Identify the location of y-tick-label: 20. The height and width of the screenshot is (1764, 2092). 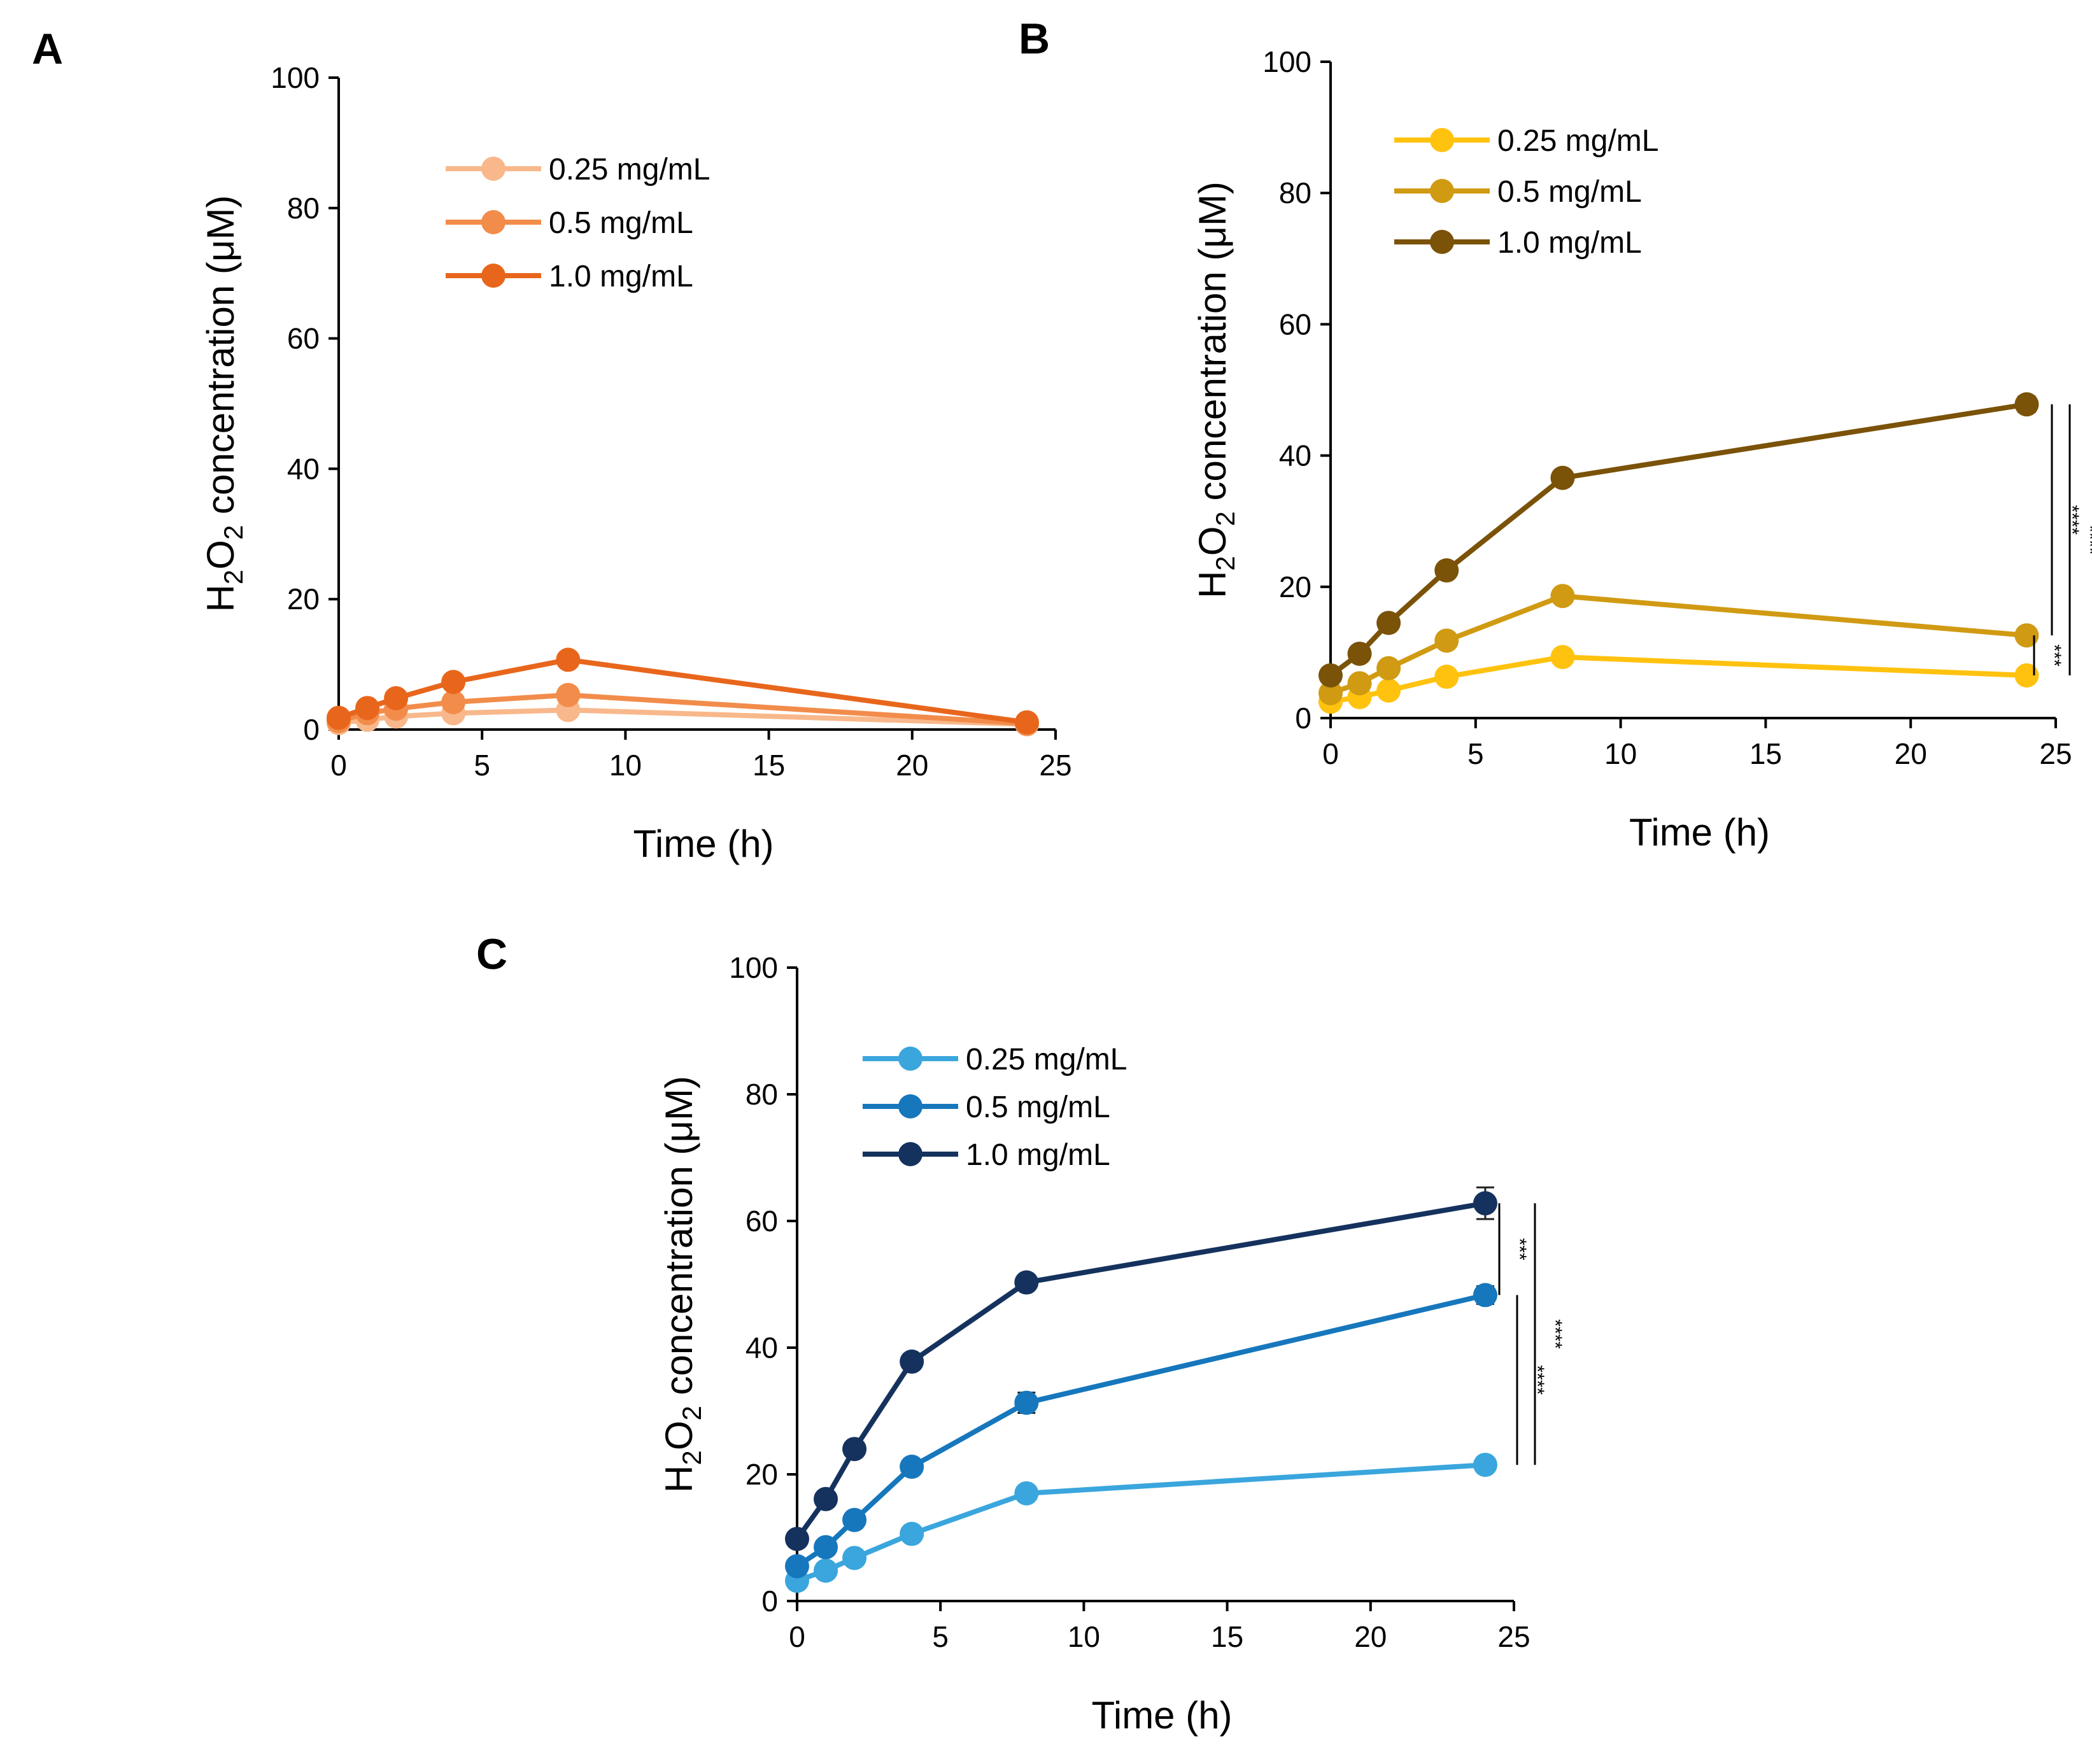
(1295, 586).